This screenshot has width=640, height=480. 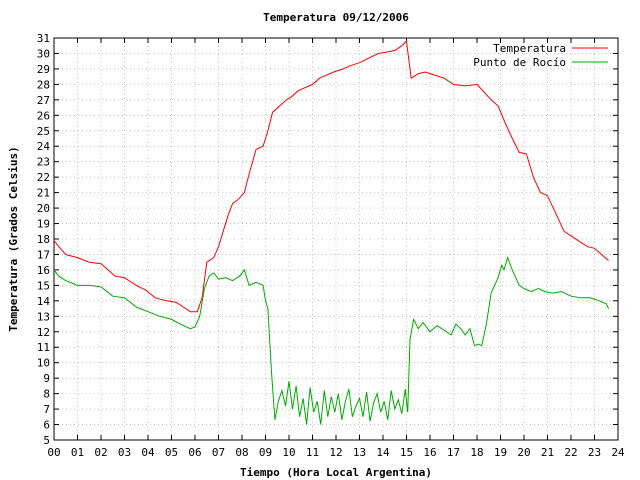 I want to click on y-tick-label: 29, so click(x=43, y=69).